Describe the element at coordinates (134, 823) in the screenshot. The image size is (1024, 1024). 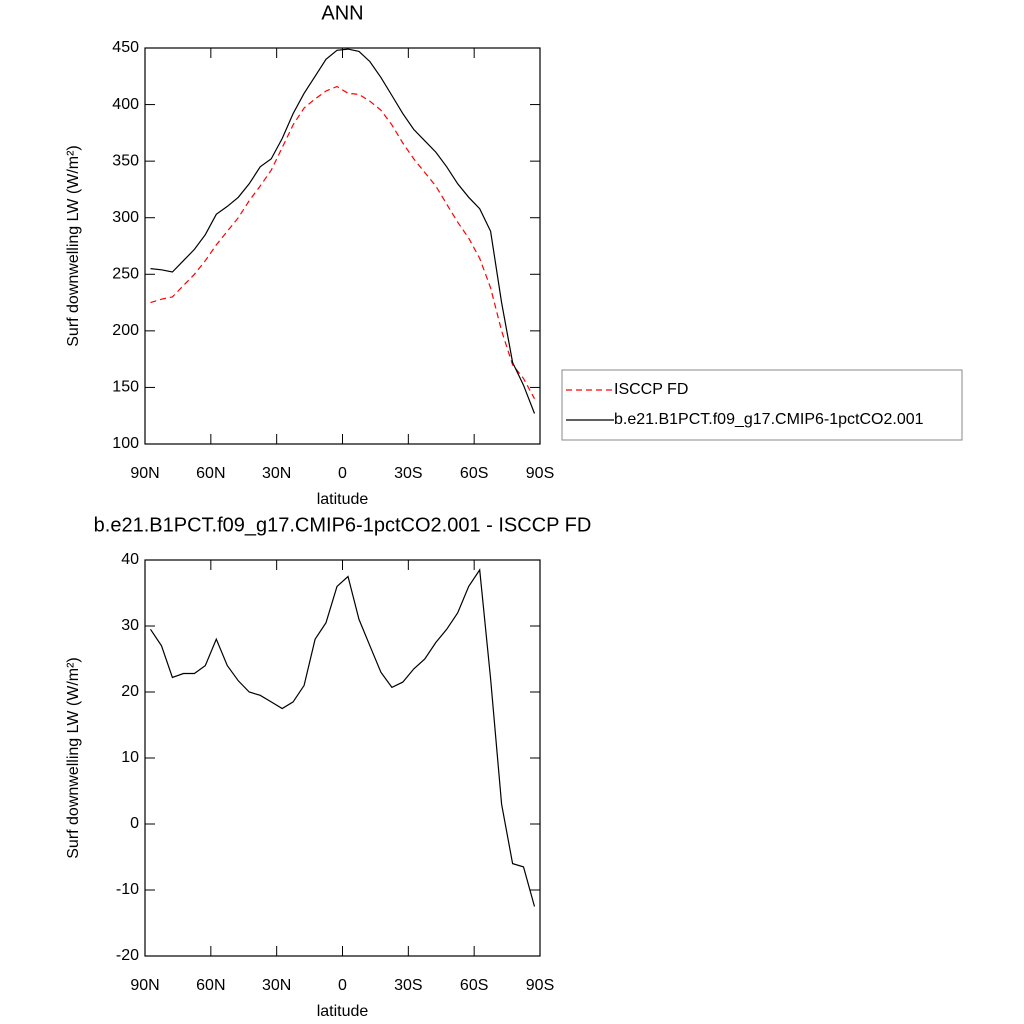
I see `y-tick-label: 0` at that location.